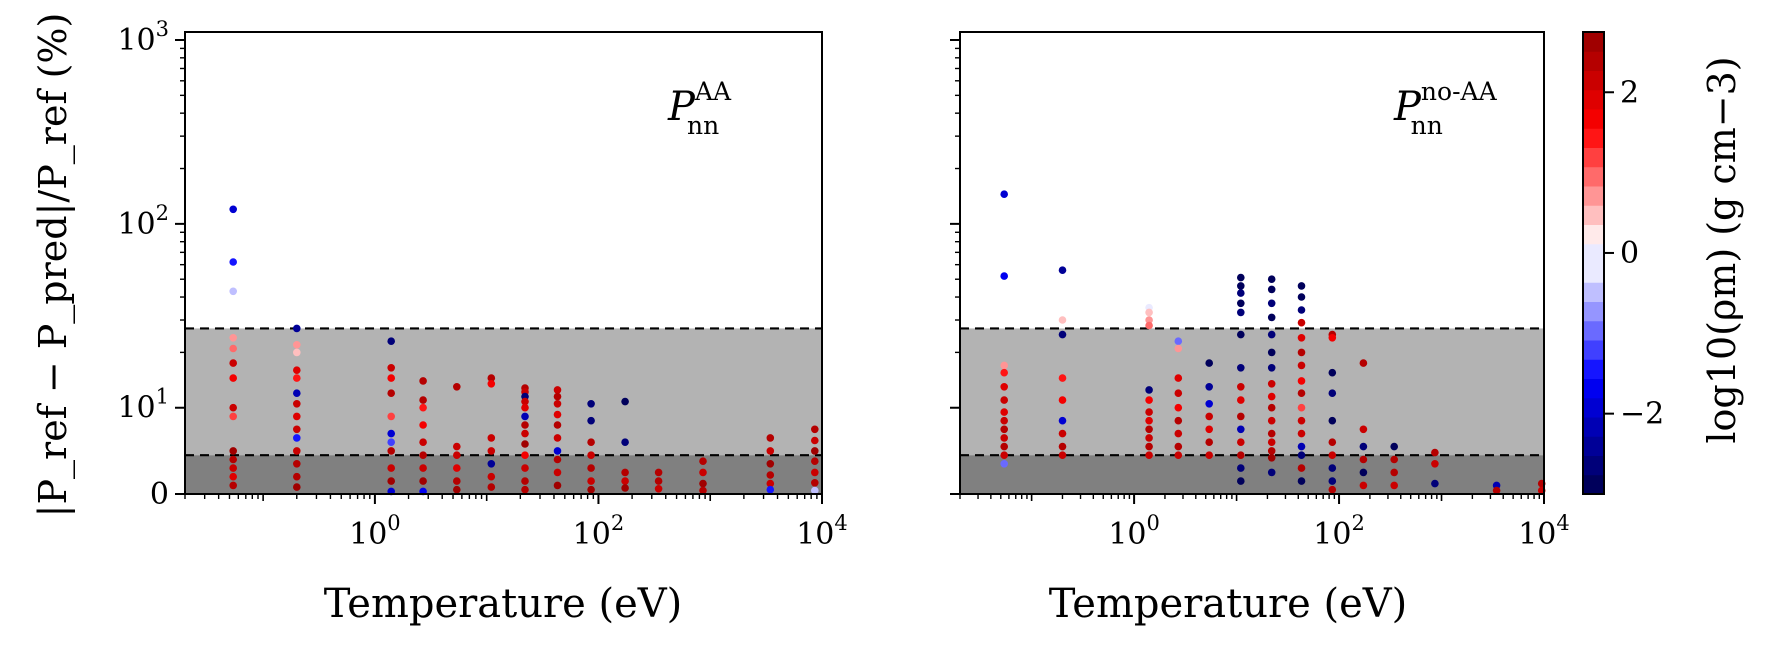  I want to click on right-dark-band, so click(1252, 474).